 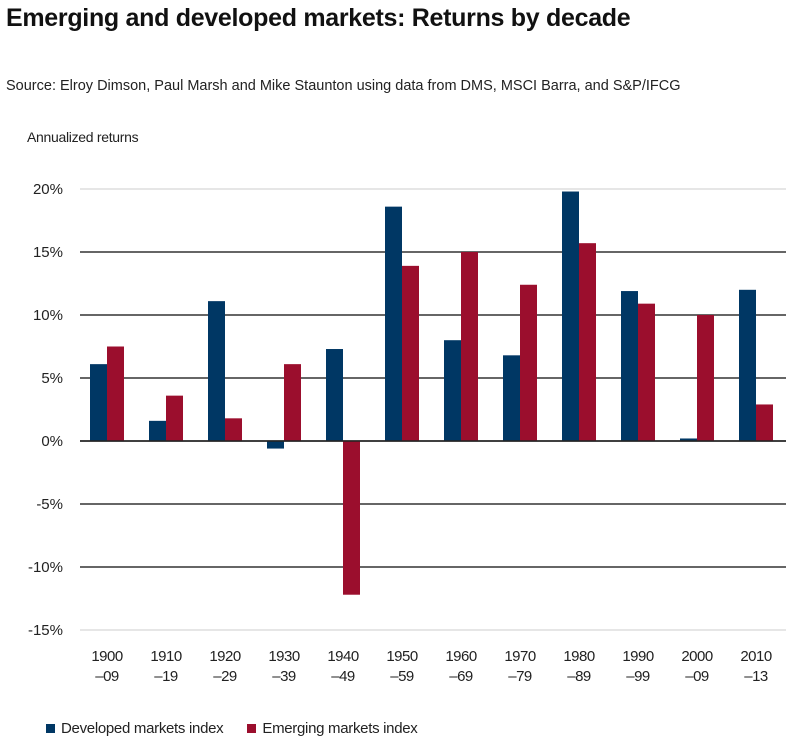 I want to click on x-tick-label-start: 1900, so click(x=107, y=656).